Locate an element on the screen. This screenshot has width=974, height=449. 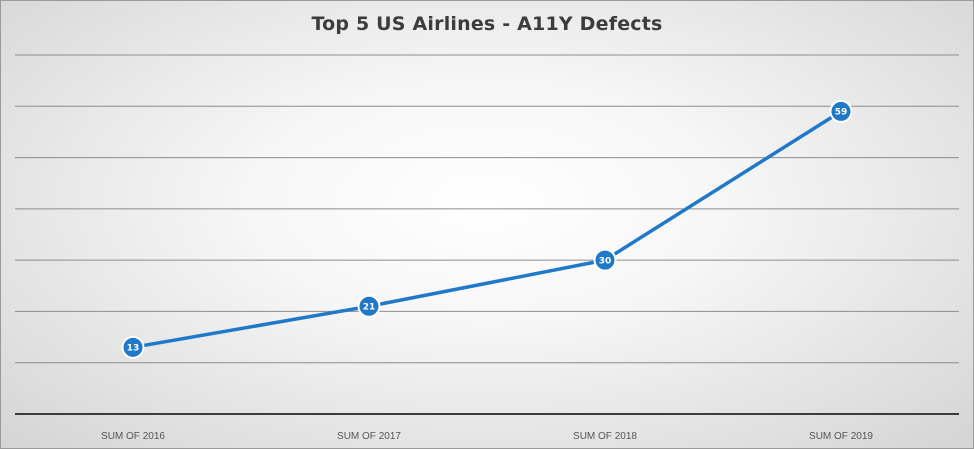
x-tick-label: SUM OF 2019 is located at coordinates (841, 436).